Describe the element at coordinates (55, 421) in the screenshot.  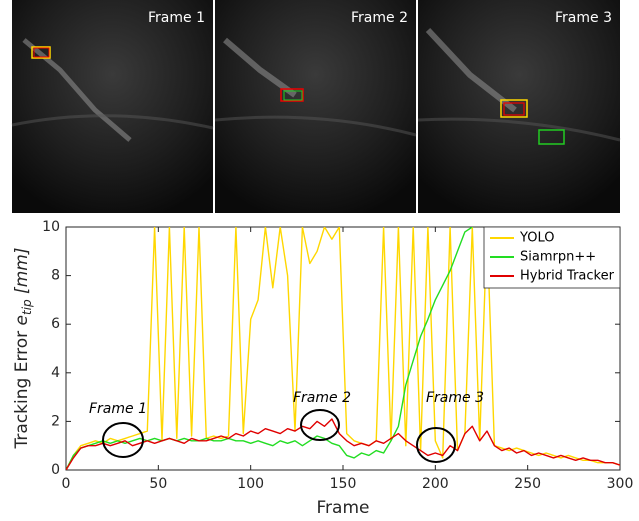
I see `y-tick-label: 2` at that location.